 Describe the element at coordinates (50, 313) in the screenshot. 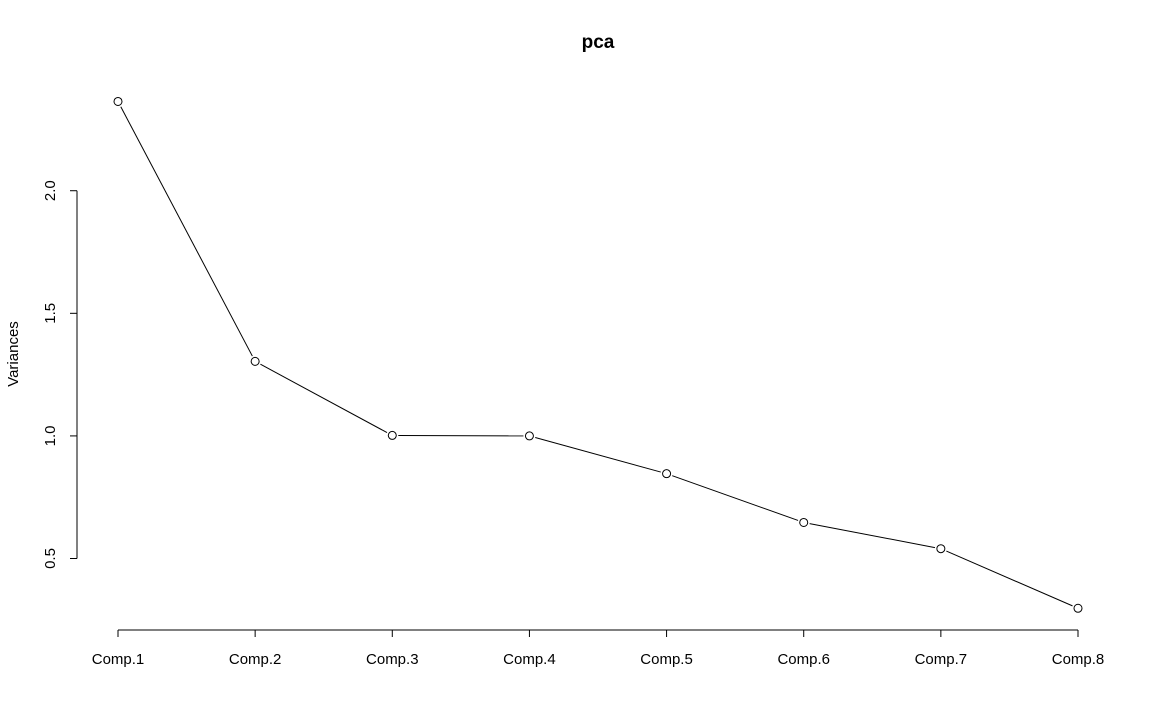

I see `y-tick-label: 1.5` at that location.